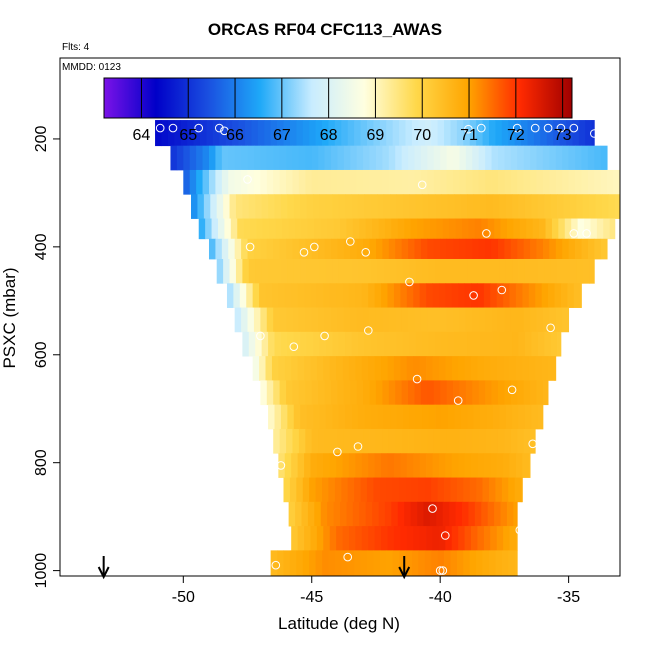 This screenshot has width=650, height=650. I want to click on flights-note: Flts: 4, so click(76, 47).